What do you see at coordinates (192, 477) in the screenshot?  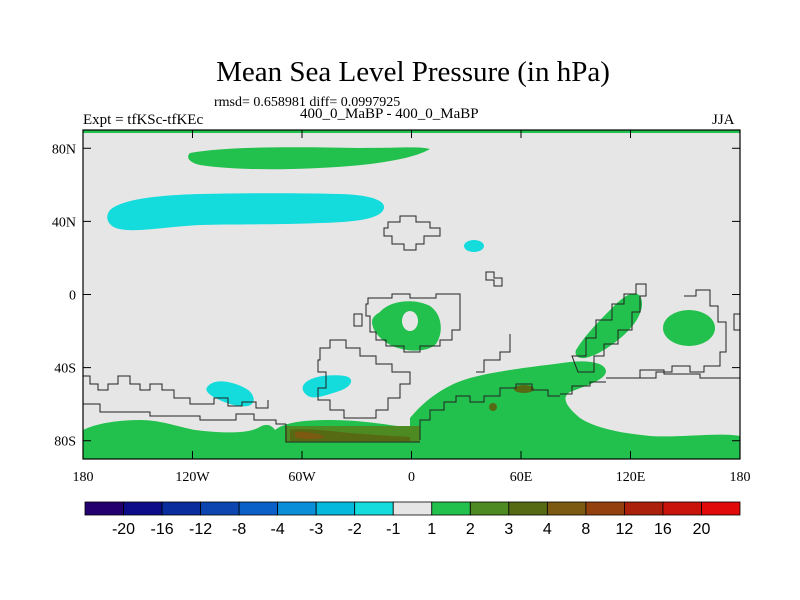 I see `x-tick-label: 120W` at bounding box center [192, 477].